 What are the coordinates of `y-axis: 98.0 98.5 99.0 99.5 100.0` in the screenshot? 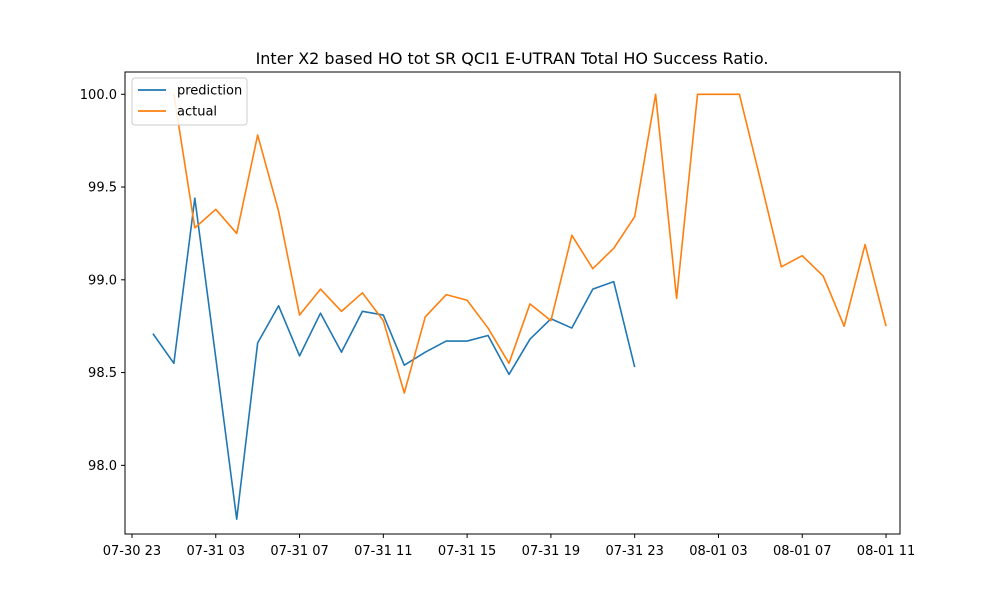 It's located at (102, 281).